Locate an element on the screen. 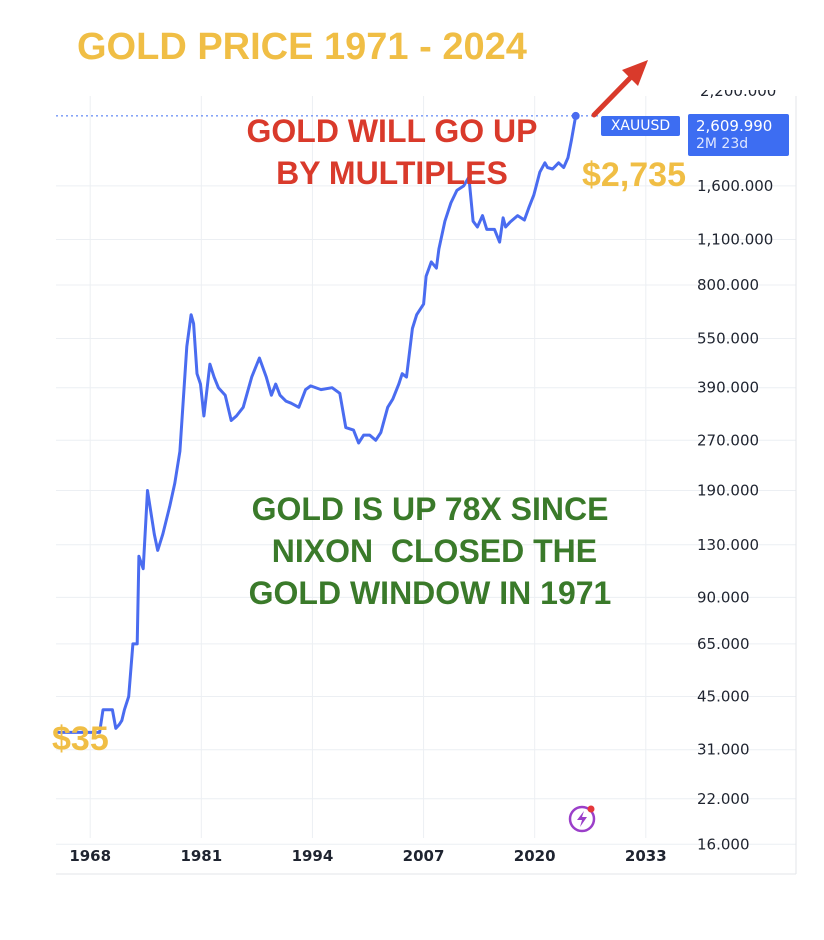 Image resolution: width=824 pixels, height=940 pixels. y-tick-label: 1,100.000 is located at coordinates (735, 239).